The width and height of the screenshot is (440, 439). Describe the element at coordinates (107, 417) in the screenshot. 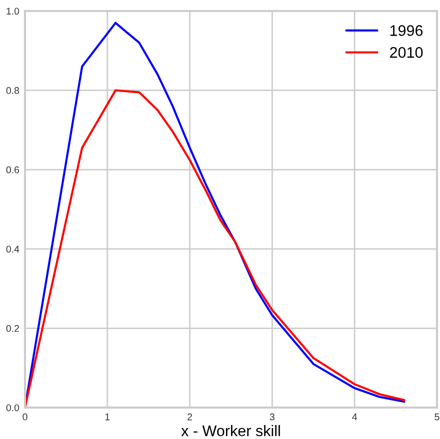

I see `x-tick-label: 1` at that location.